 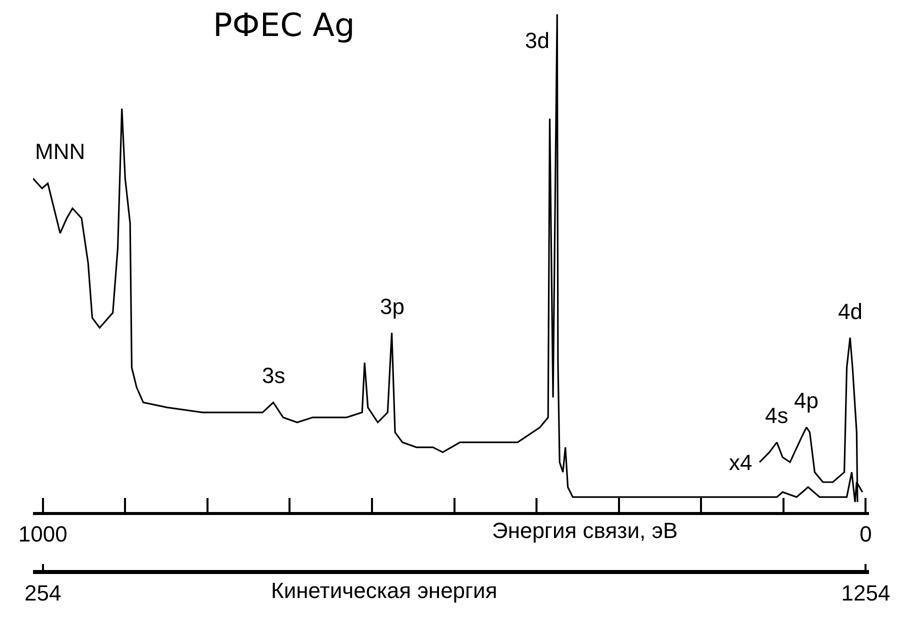 What do you see at coordinates (585, 530) in the screenshot?
I see `x-axis-title: Энергия связи, эВ` at bounding box center [585, 530].